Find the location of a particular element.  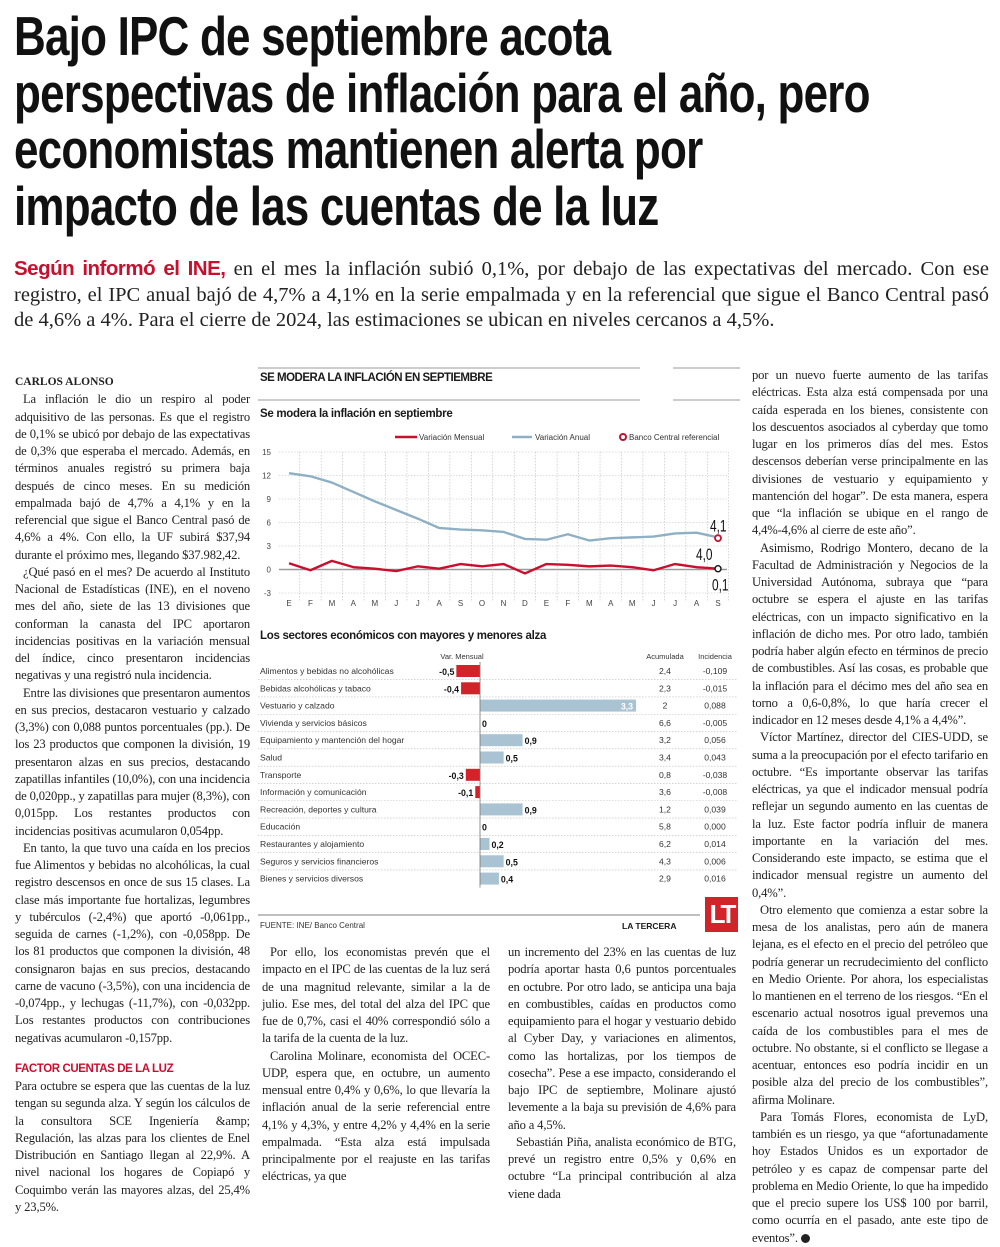

point-banco-central is located at coordinates (718, 538).